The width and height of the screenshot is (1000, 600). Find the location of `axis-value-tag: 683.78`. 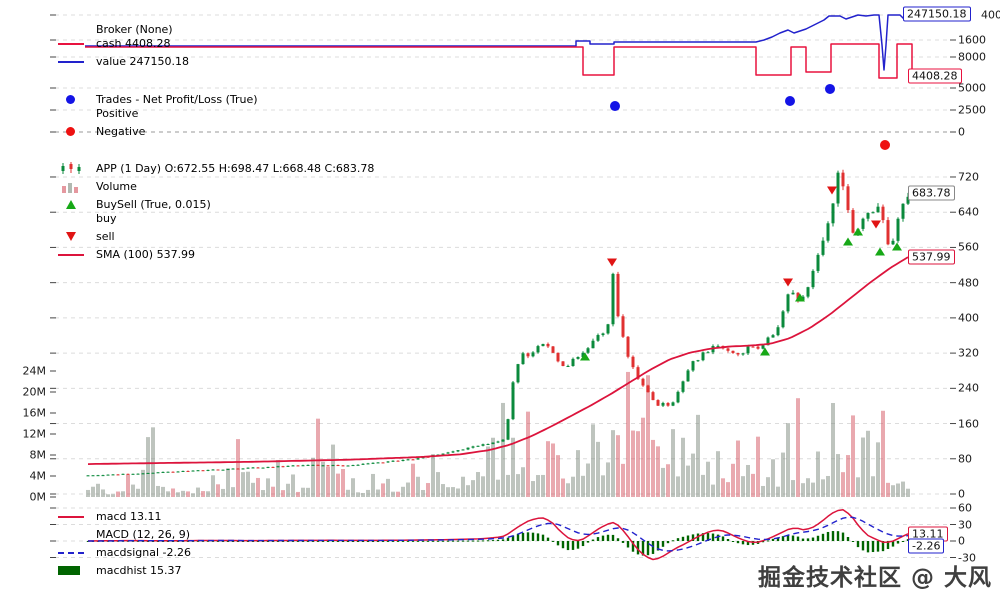

axis-value-tag: 683.78 is located at coordinates (931, 193).